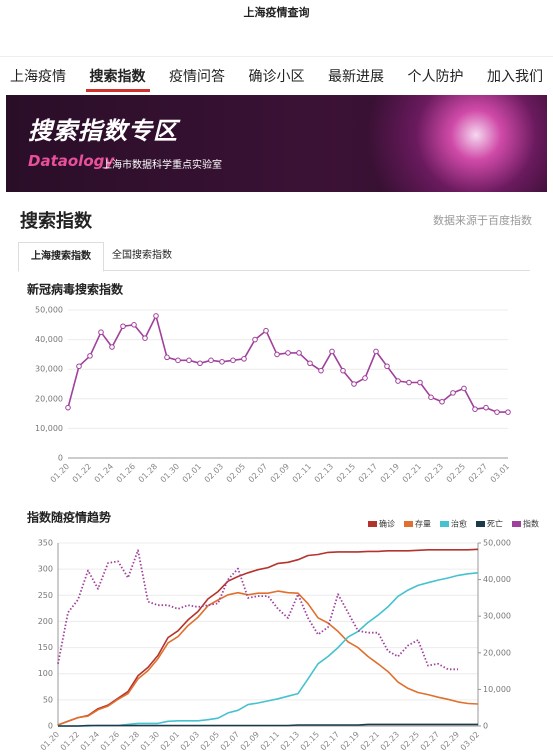 The height and width of the screenshot is (754, 553). I want to click on y-tick-label: 20,000, so click(49, 398).